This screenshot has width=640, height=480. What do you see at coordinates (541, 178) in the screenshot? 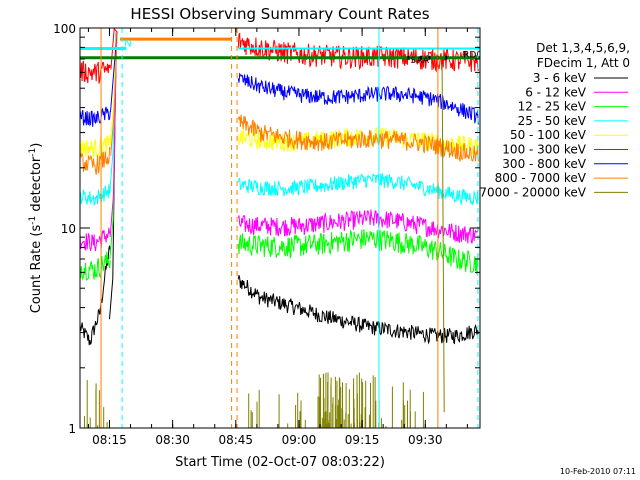
I see `legend-entry-7: 800 - 7000 keV` at bounding box center [541, 178].